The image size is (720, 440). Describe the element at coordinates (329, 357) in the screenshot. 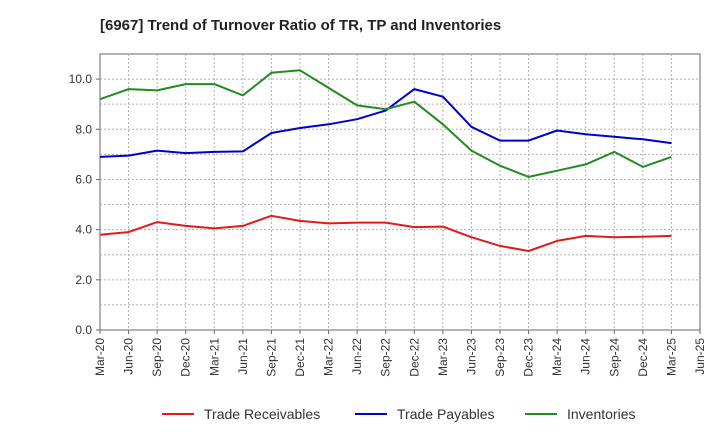

I see `x-tick-label: Mar-22` at that location.